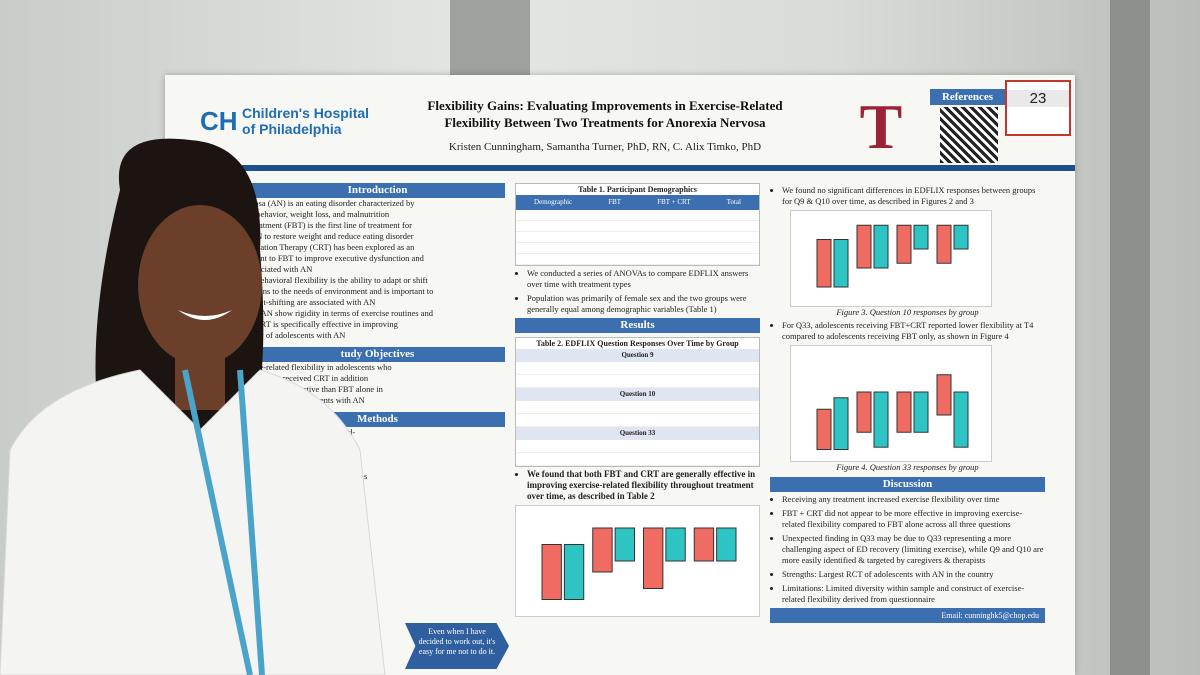 This screenshot has height=675, width=1200. Describe the element at coordinates (637, 394) in the screenshot. I see `table-section: Question 10` at that location.